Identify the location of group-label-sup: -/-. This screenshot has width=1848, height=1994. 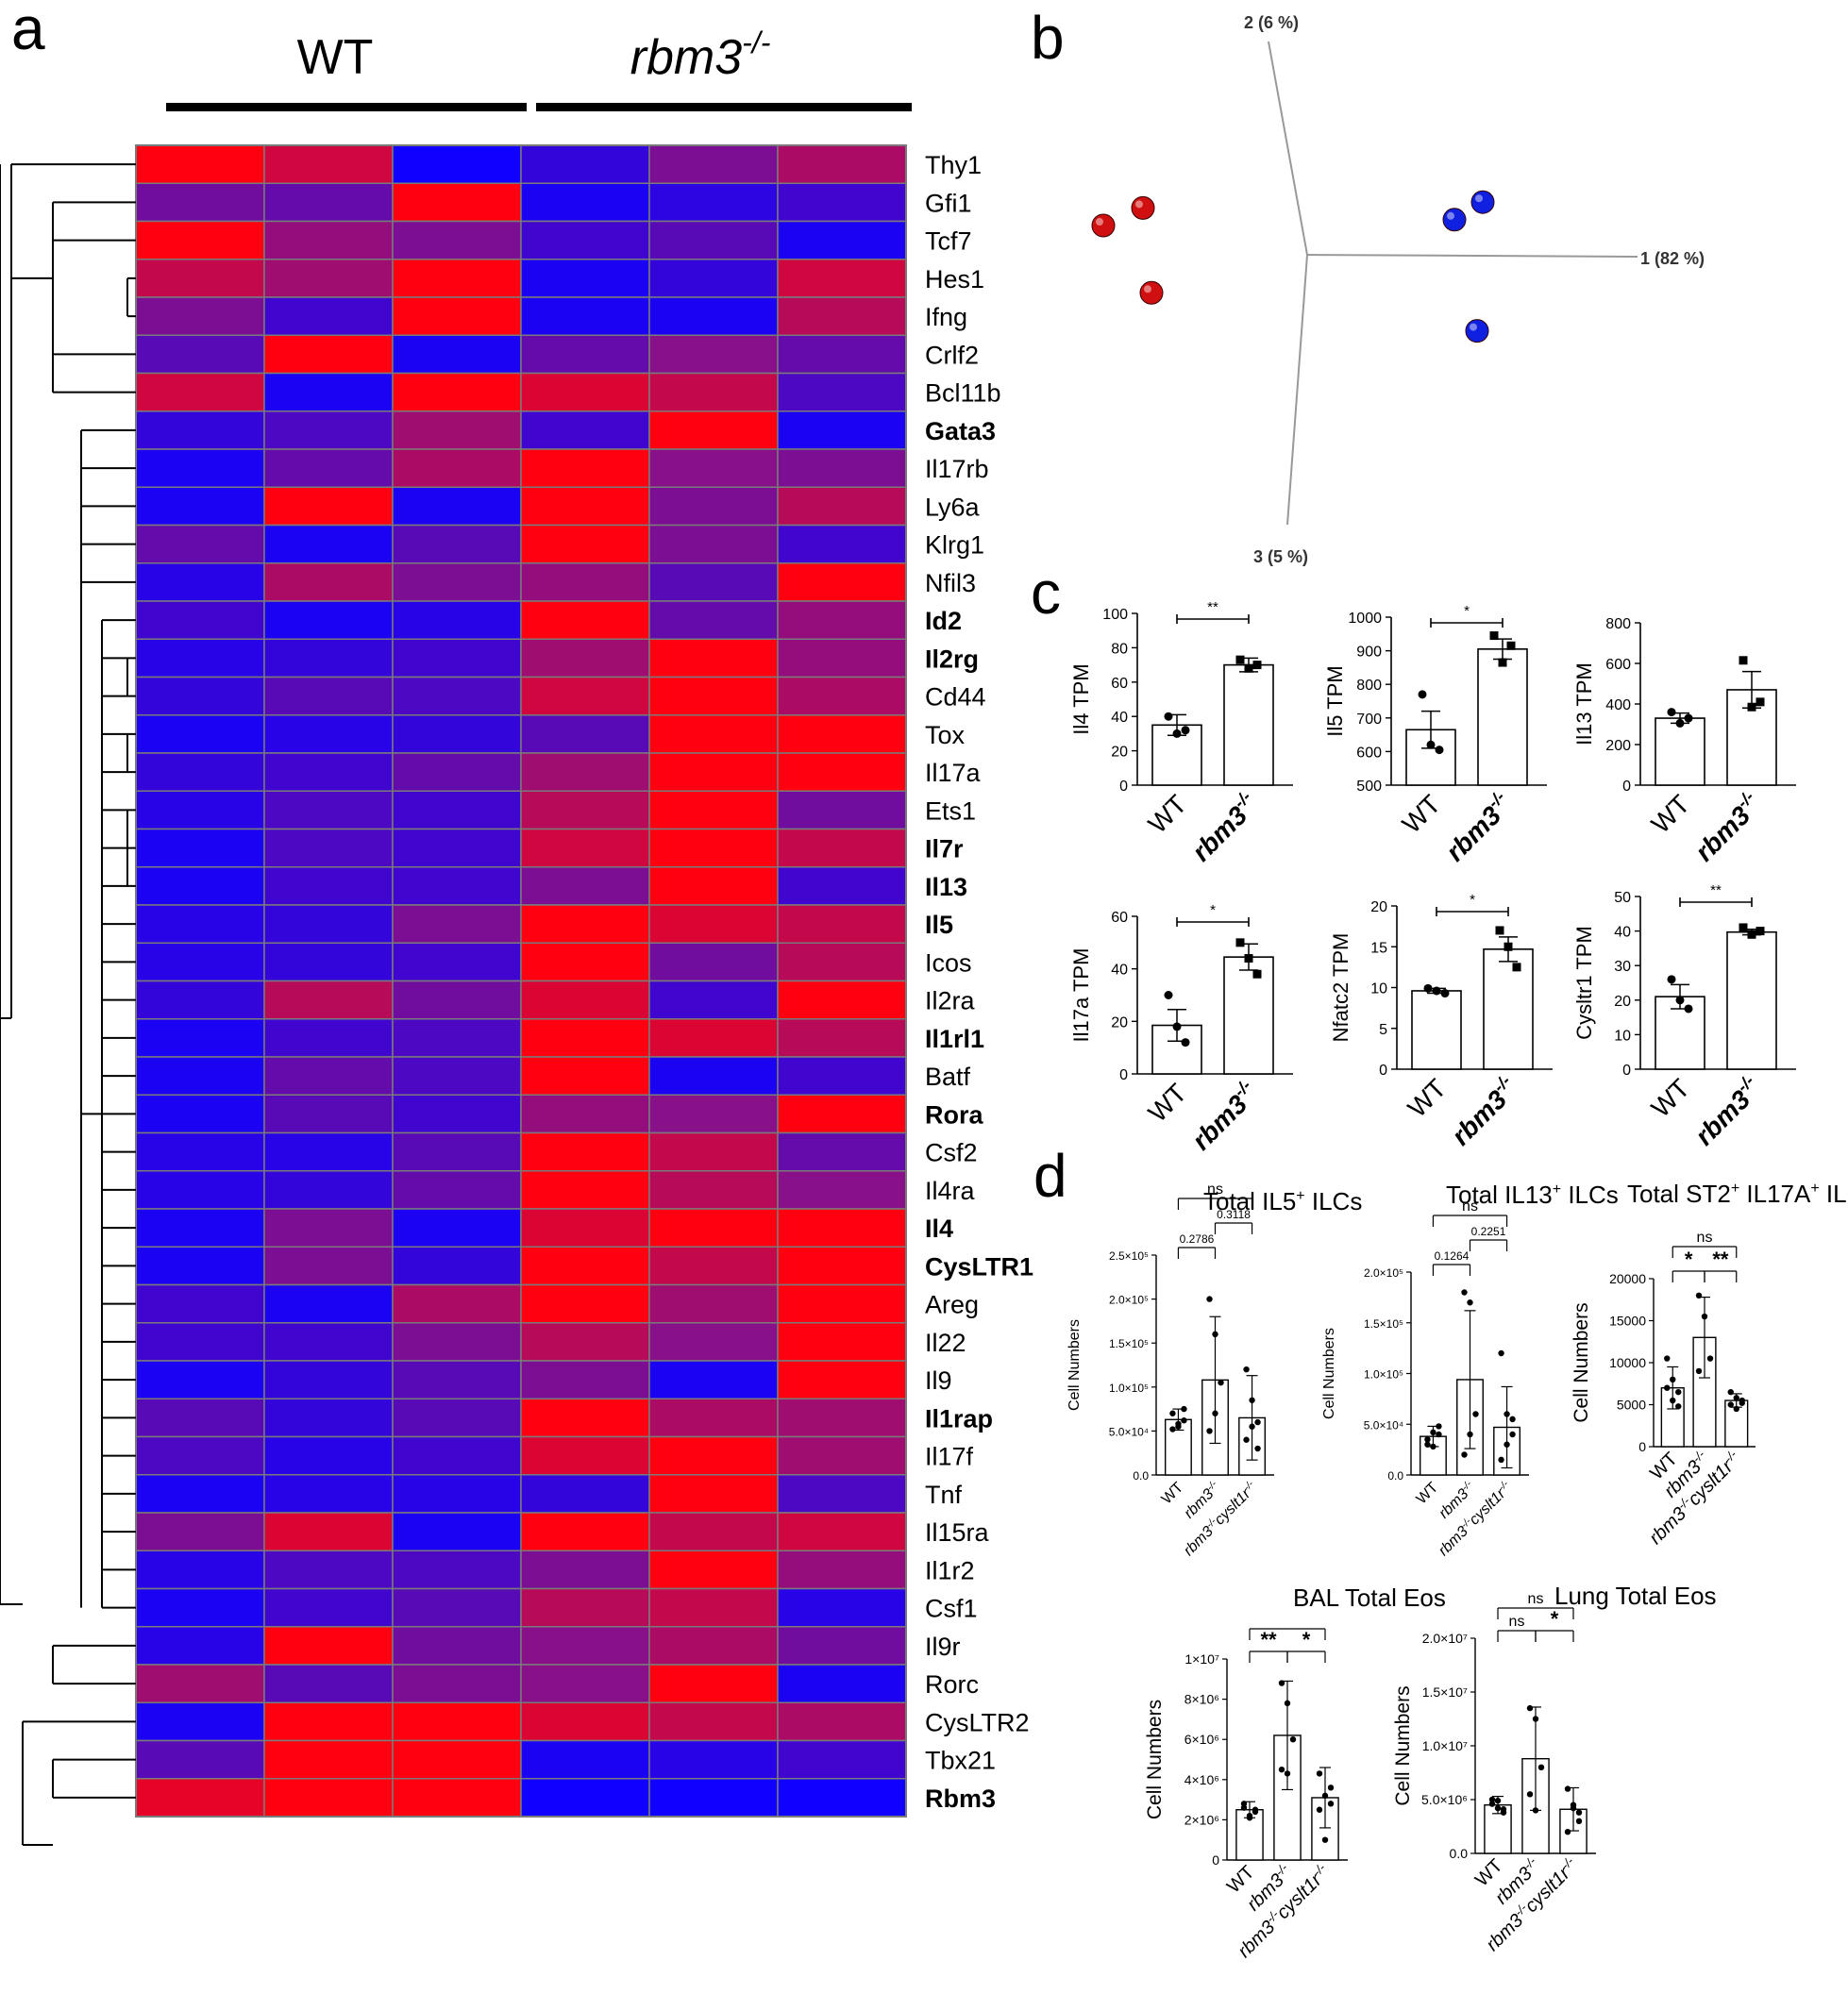
(756, 42).